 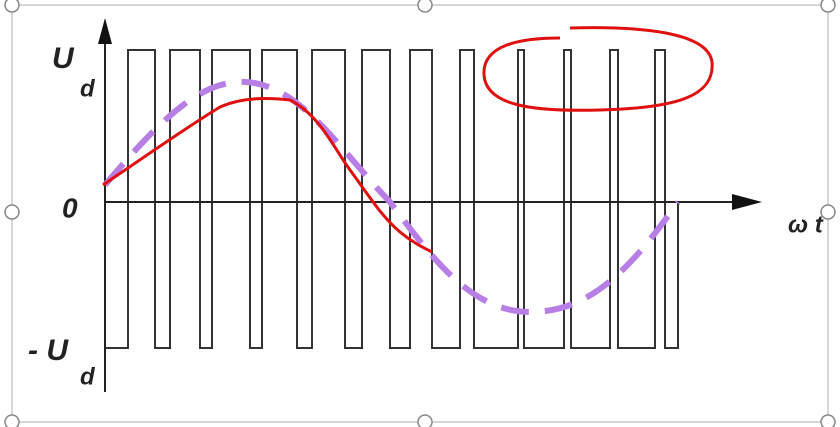 I want to click on red-circle, so click(x=598, y=69).